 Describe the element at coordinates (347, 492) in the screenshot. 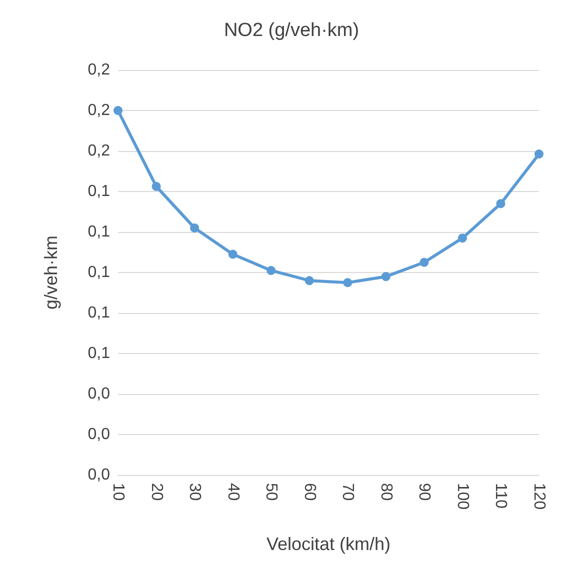

I see `x-tick-label: 70` at that location.